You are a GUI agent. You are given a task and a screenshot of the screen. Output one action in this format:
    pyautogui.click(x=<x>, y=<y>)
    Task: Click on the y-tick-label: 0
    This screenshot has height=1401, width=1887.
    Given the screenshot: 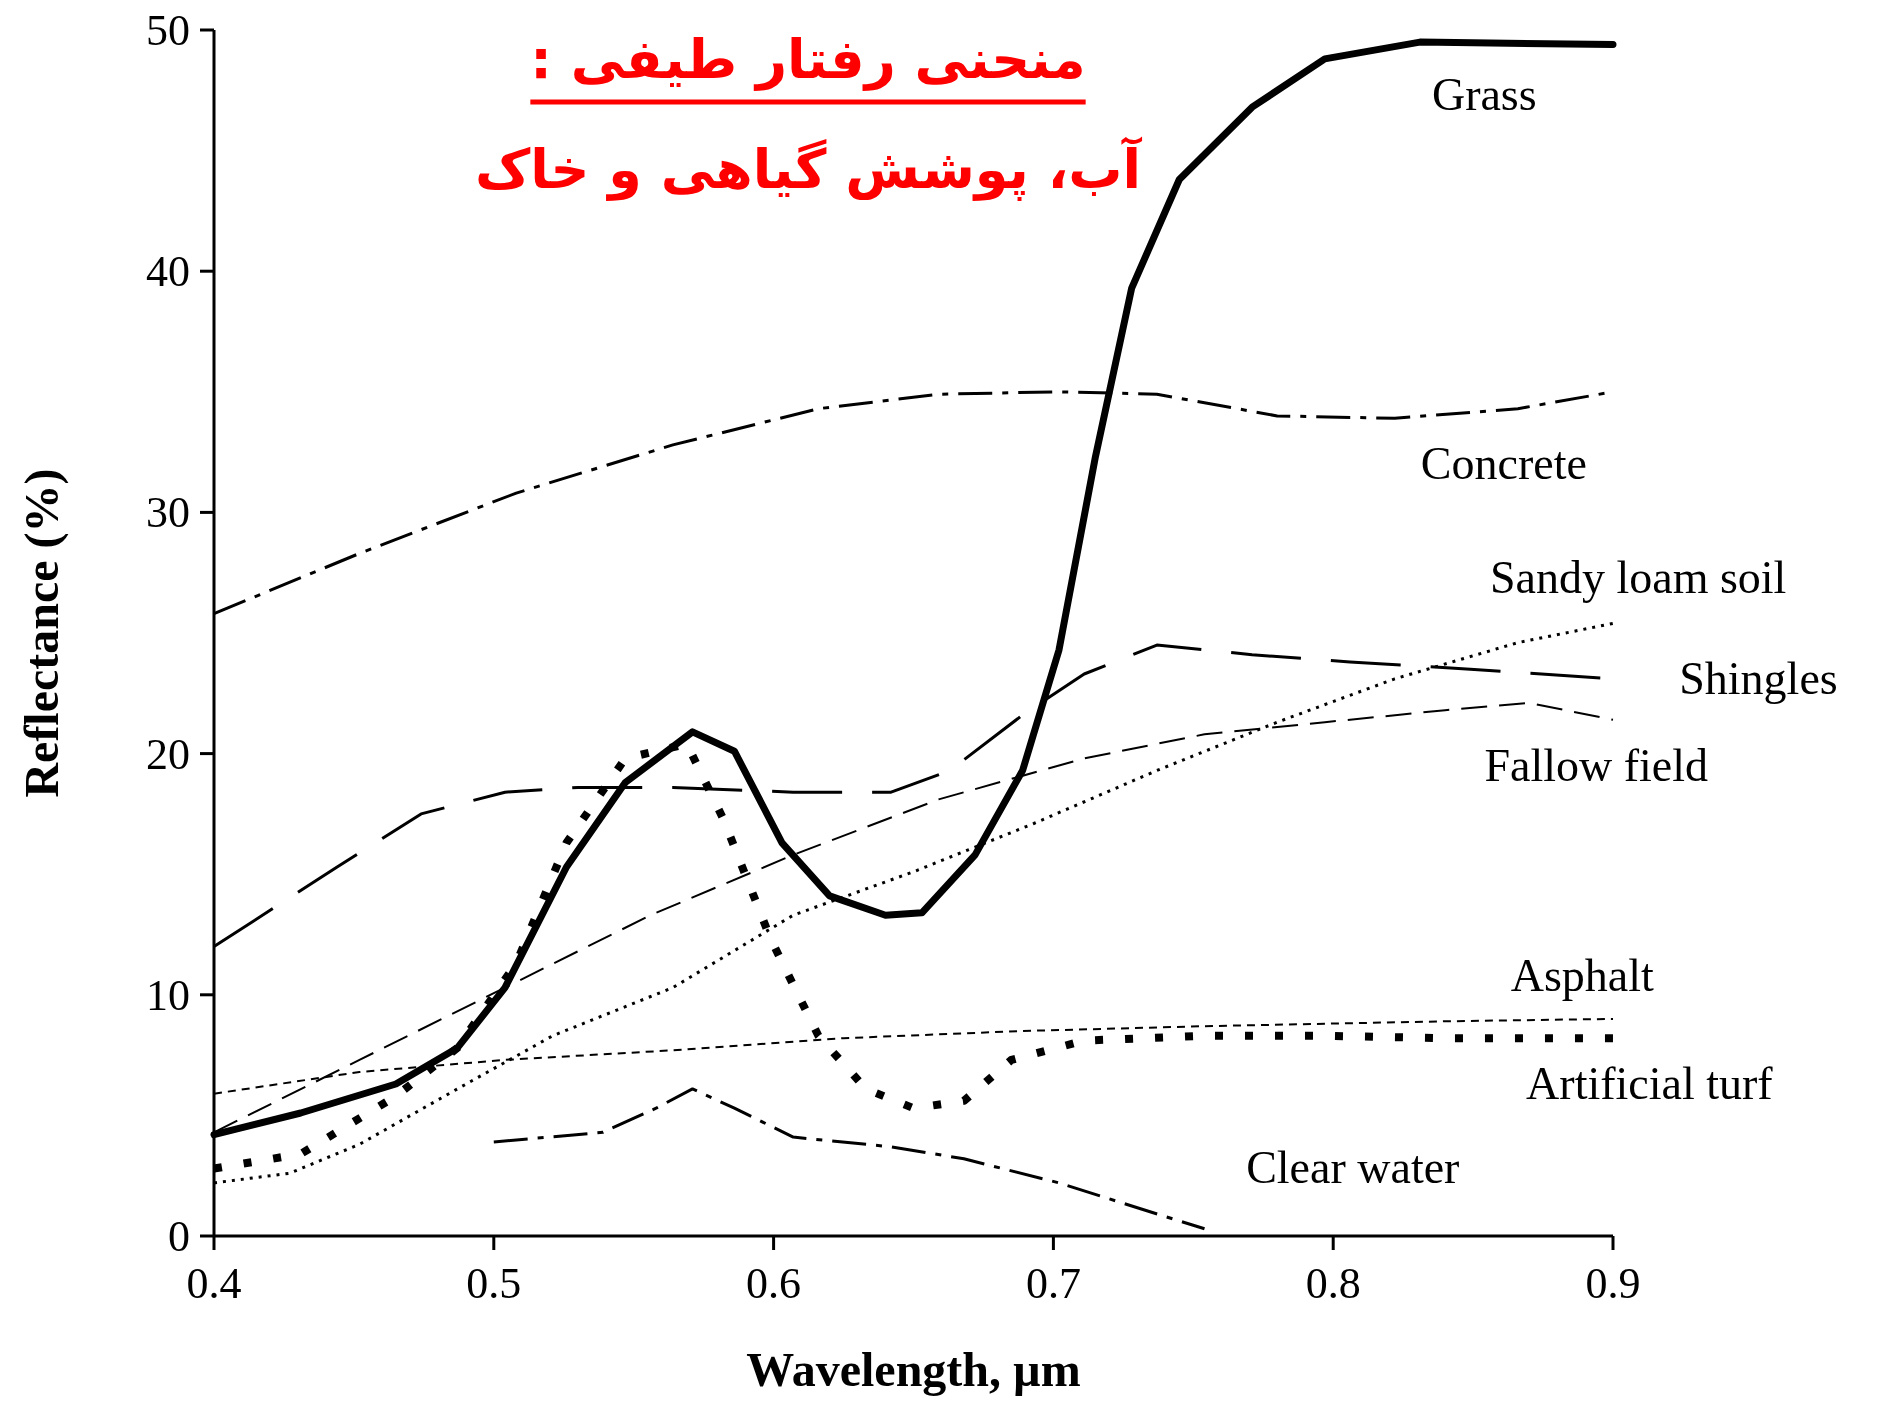 What is the action you would take?
    pyautogui.click(x=179, y=1236)
    